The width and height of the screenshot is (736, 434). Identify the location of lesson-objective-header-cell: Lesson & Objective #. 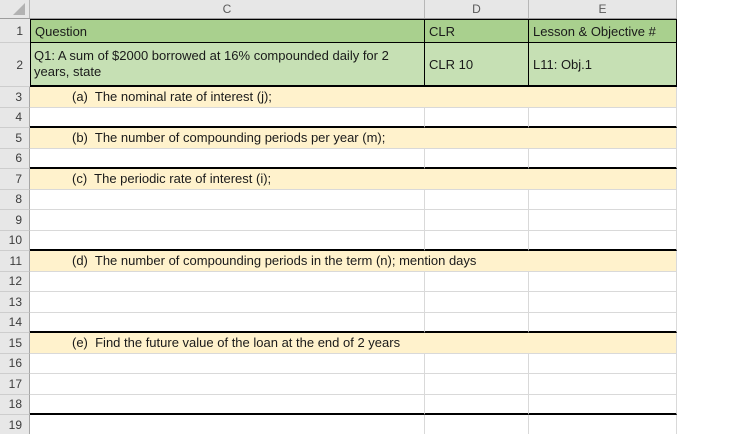
(603, 31).